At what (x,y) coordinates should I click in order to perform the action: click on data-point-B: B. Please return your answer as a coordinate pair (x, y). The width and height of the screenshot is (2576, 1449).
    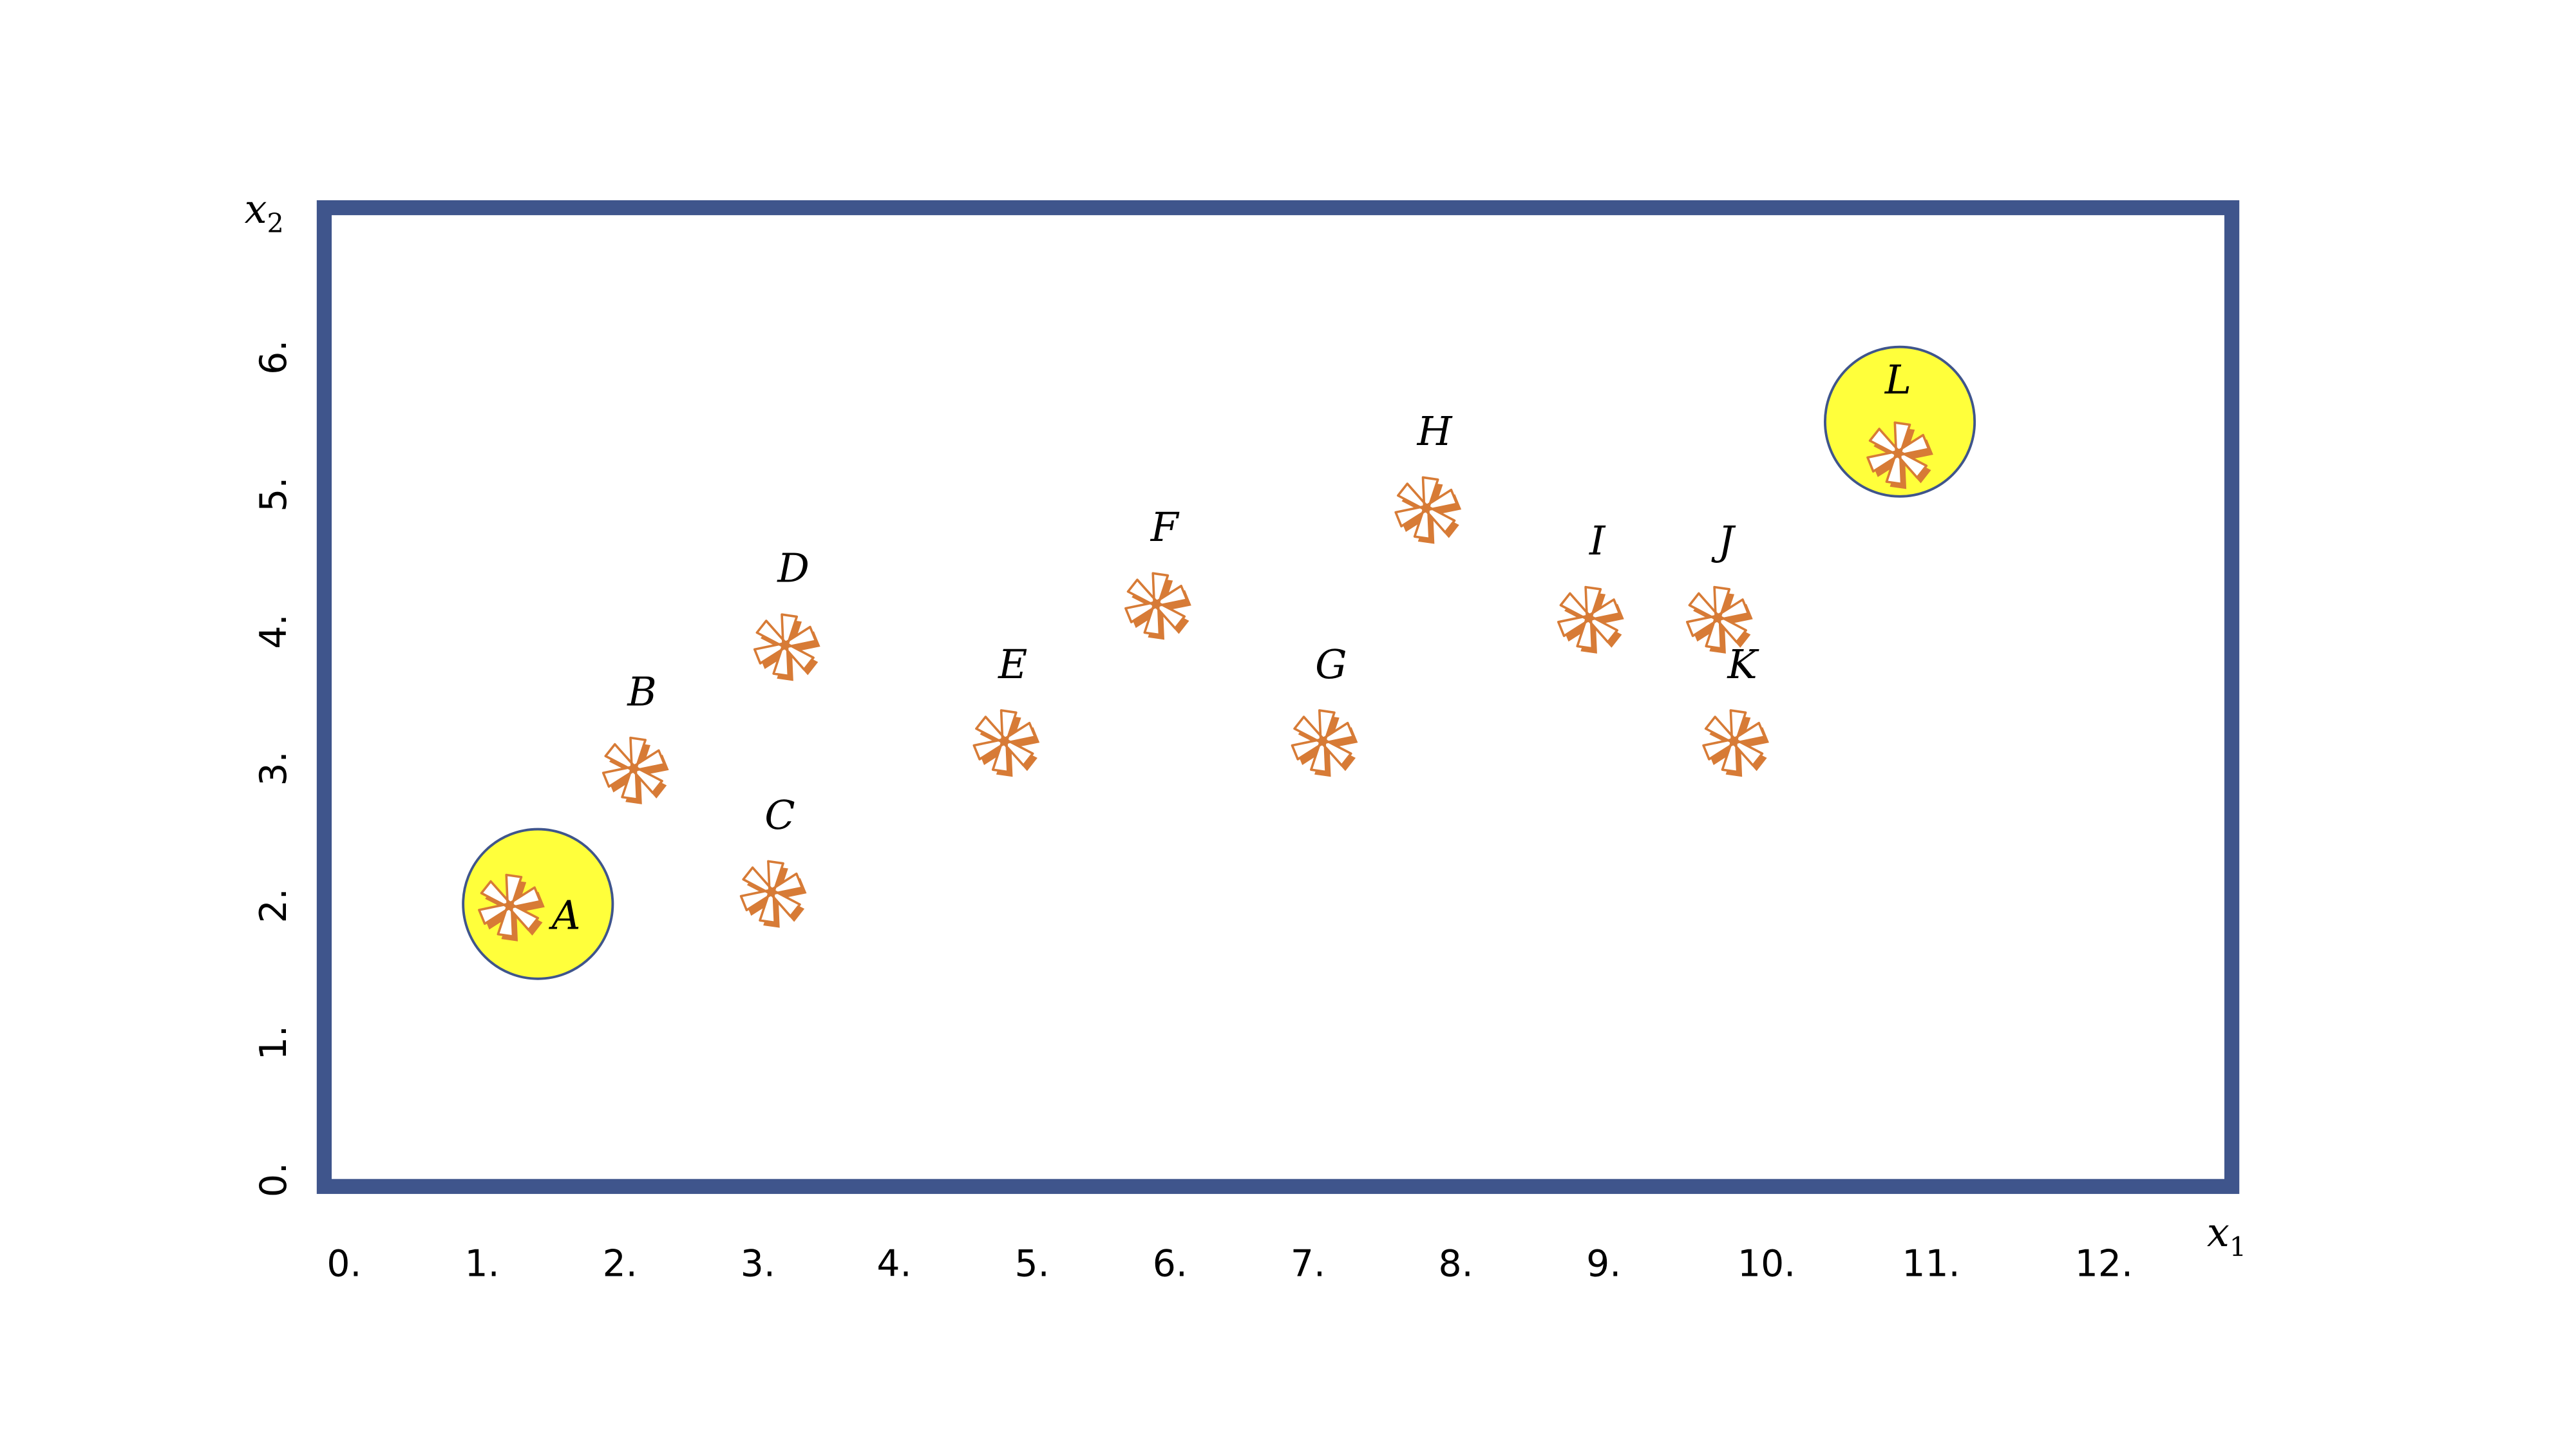
    Looking at the image, I should click on (635, 736).